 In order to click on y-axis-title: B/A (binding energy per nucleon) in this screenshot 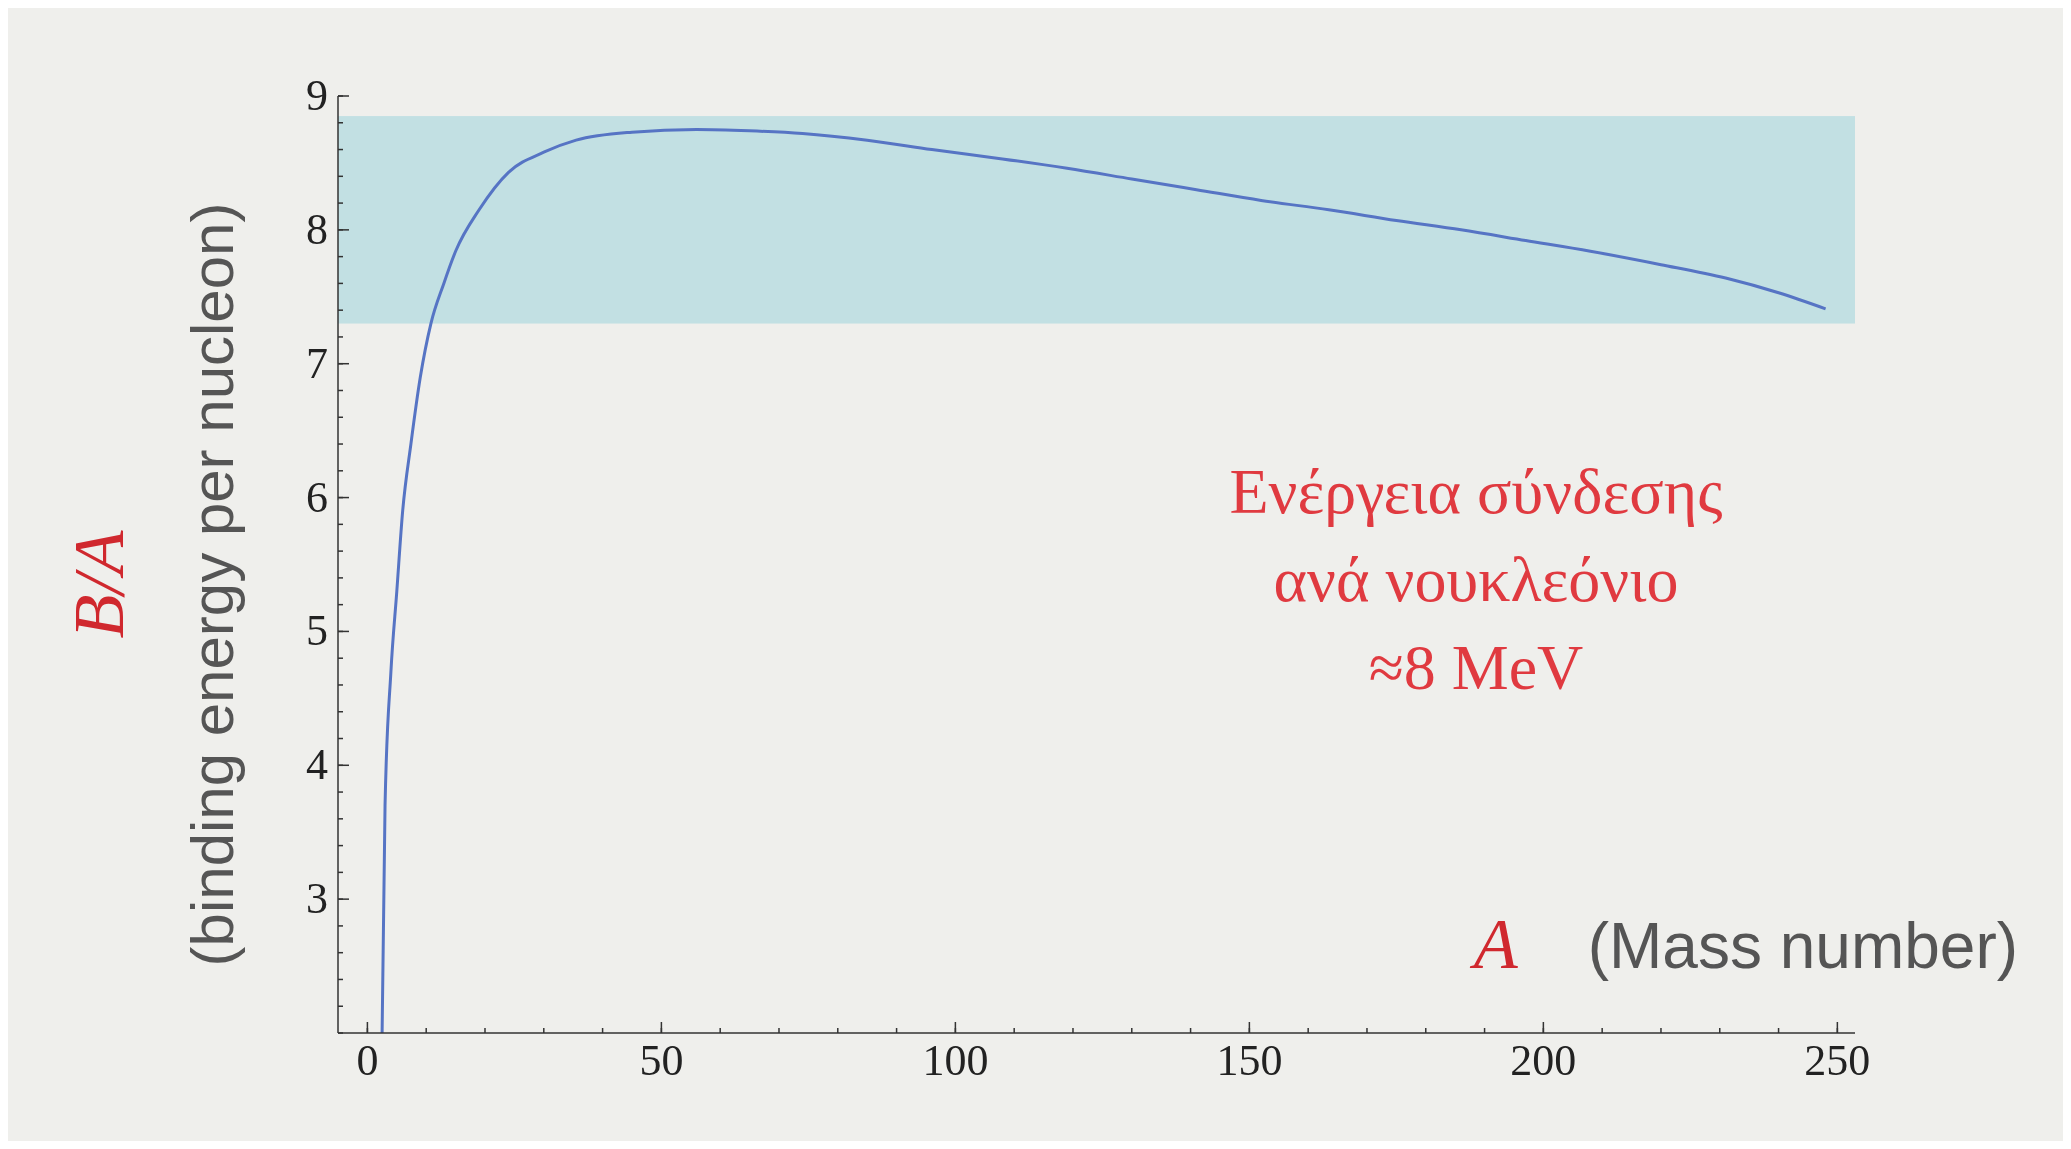, I will do `click(152, 584)`.